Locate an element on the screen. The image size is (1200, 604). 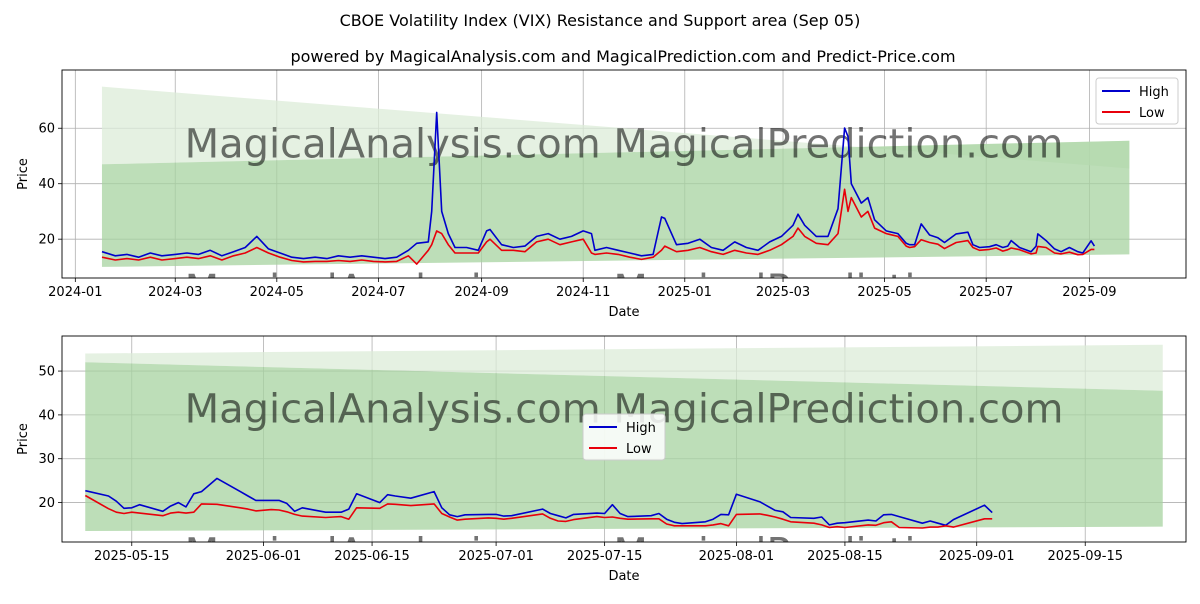
x-tick-label: 2024-07 is located at coordinates (378, 292).